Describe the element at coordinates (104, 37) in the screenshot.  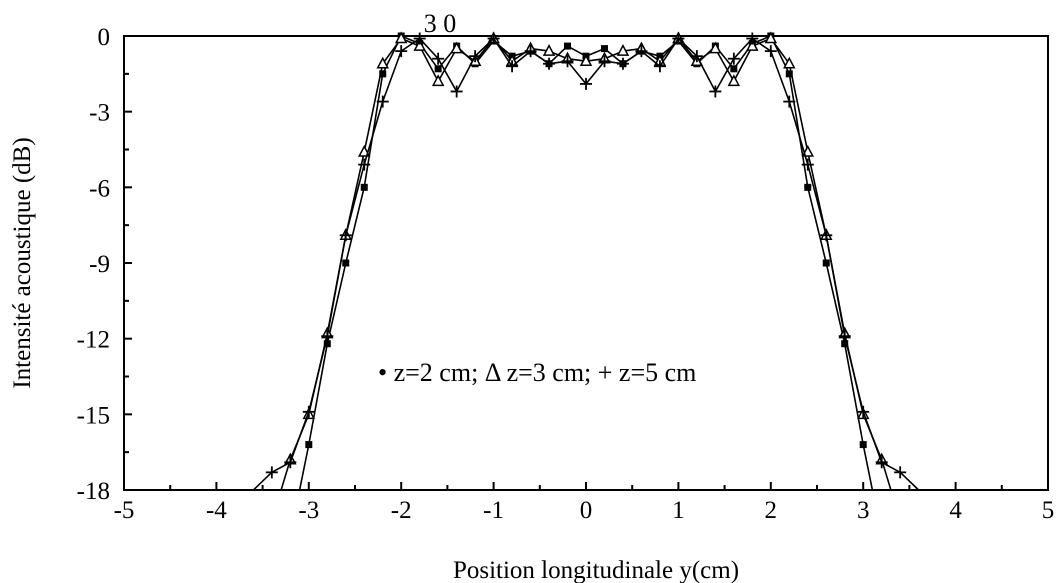
I see `y-tick-label: 0` at that location.